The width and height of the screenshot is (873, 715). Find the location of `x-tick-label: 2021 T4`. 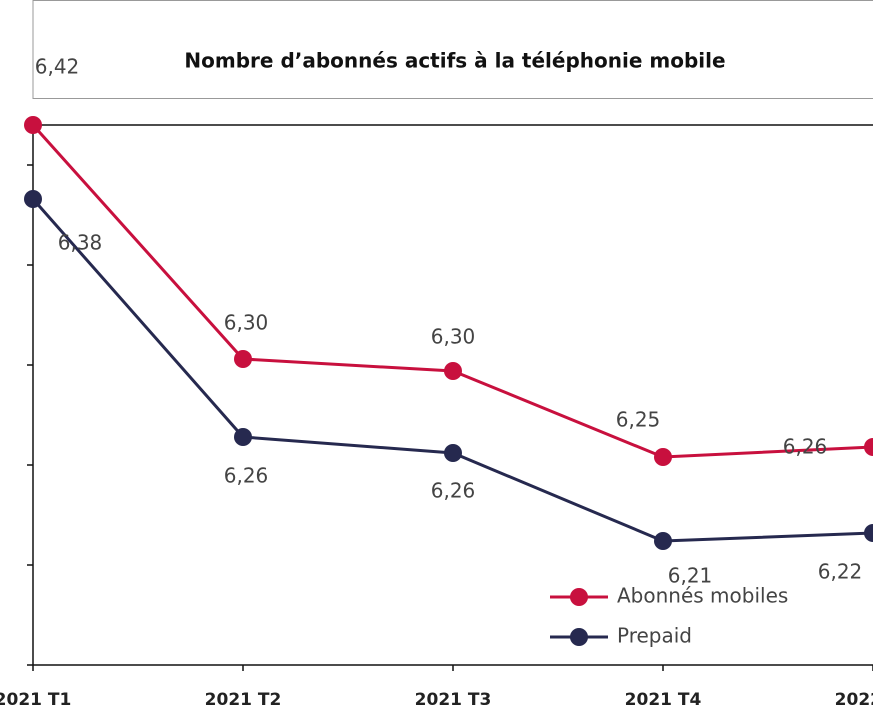

x-tick-label: 2021 T4 is located at coordinates (663, 700).